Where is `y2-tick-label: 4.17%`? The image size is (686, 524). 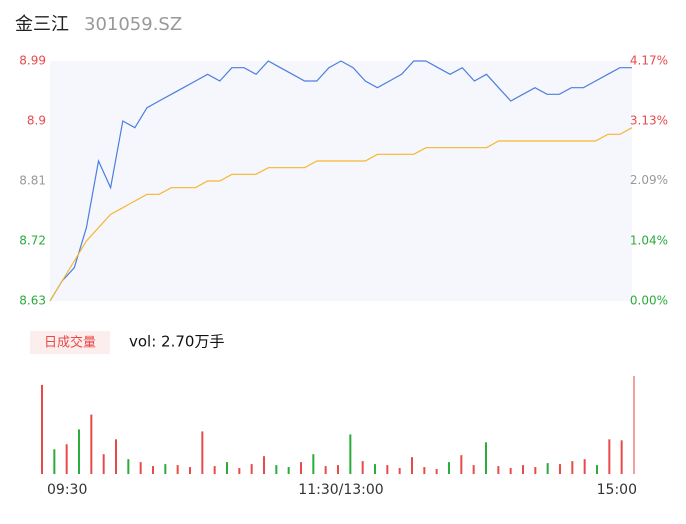 y2-tick-label: 4.17% is located at coordinates (649, 61).